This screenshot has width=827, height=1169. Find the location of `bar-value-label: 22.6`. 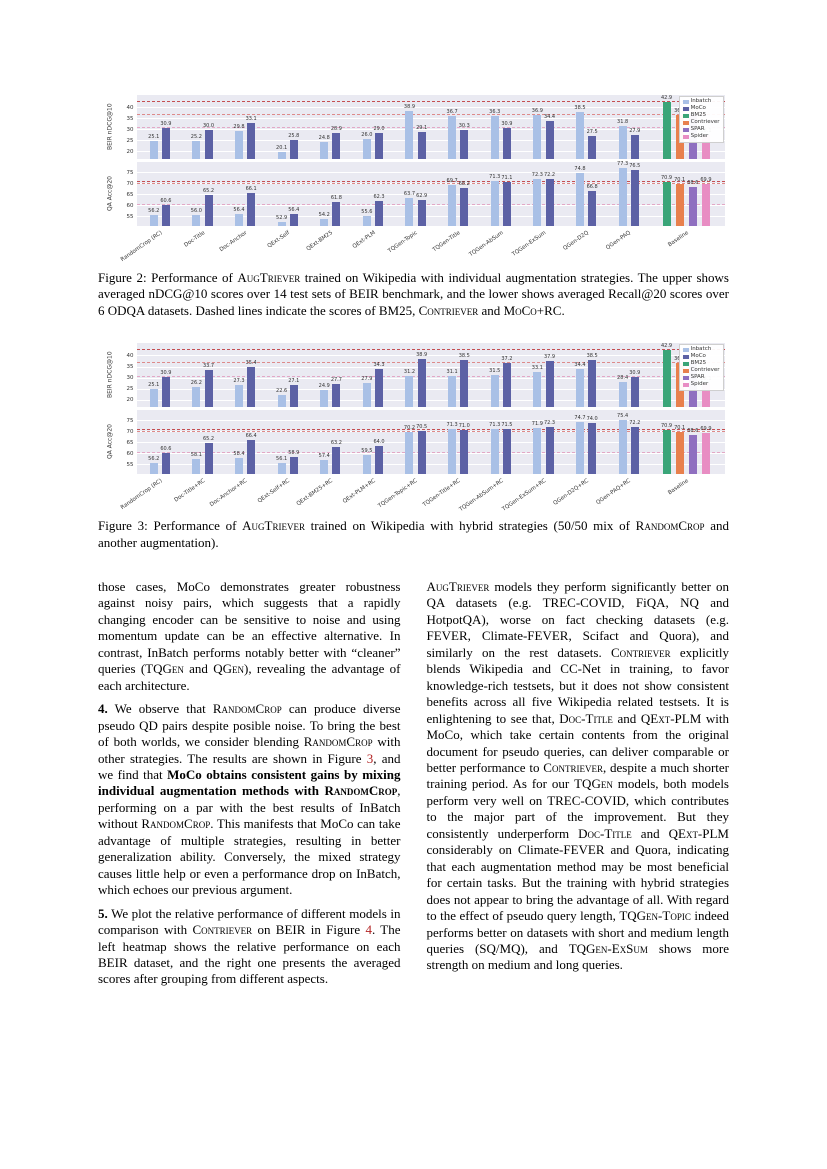

bar-value-label: 22.6 is located at coordinates (282, 390).